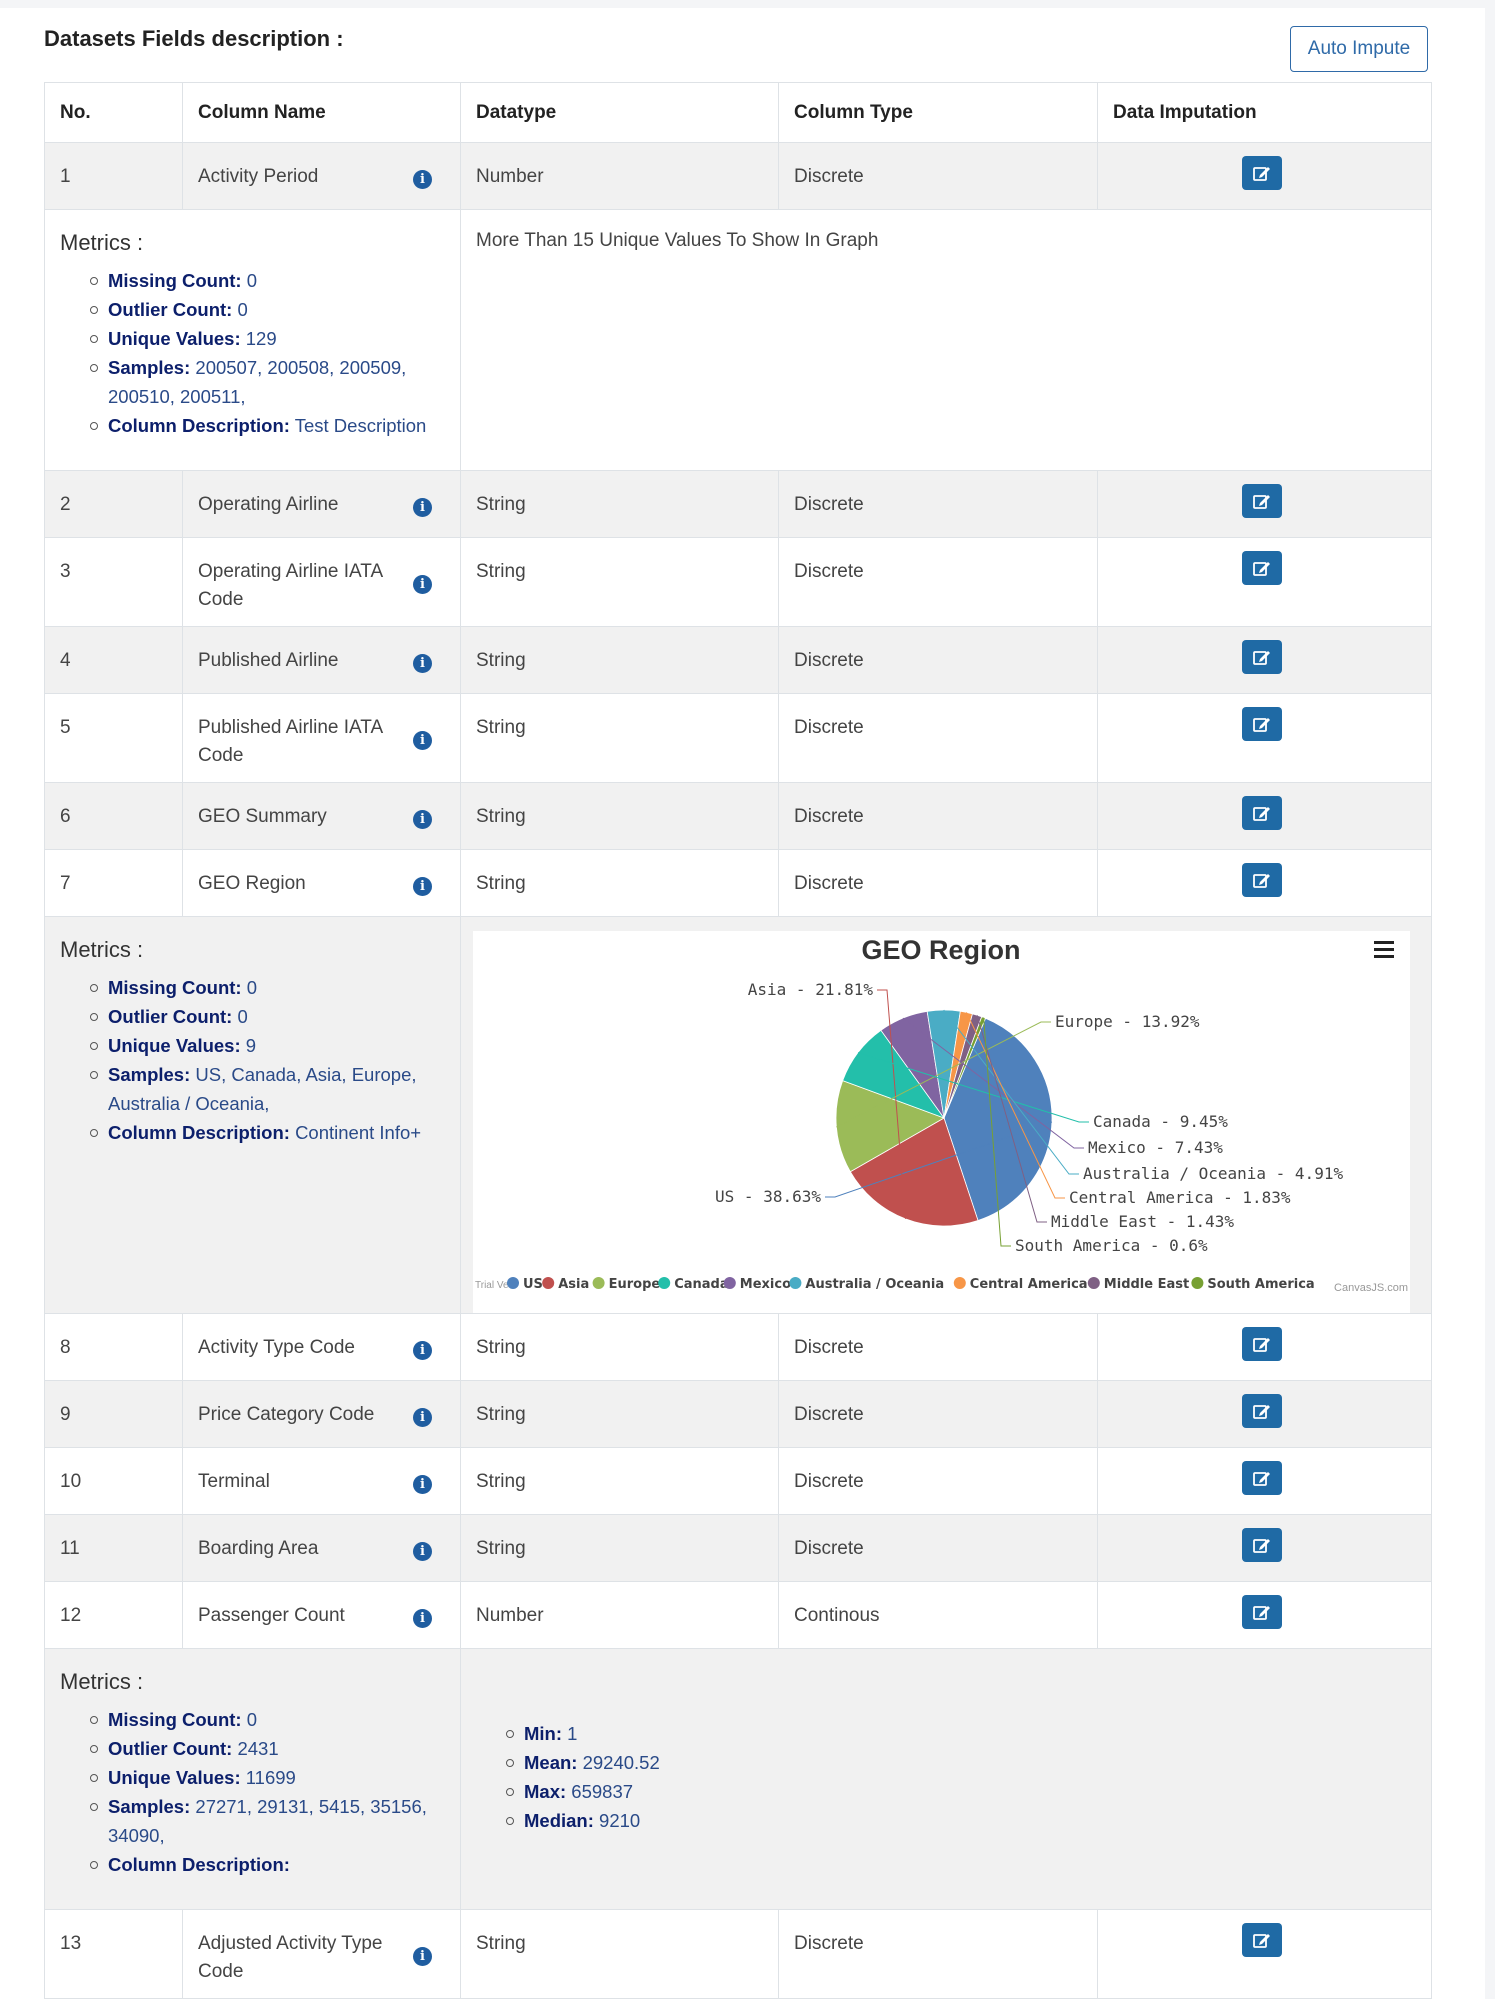 This screenshot has width=1495, height=1999. I want to click on row-number: 5, so click(113, 738).